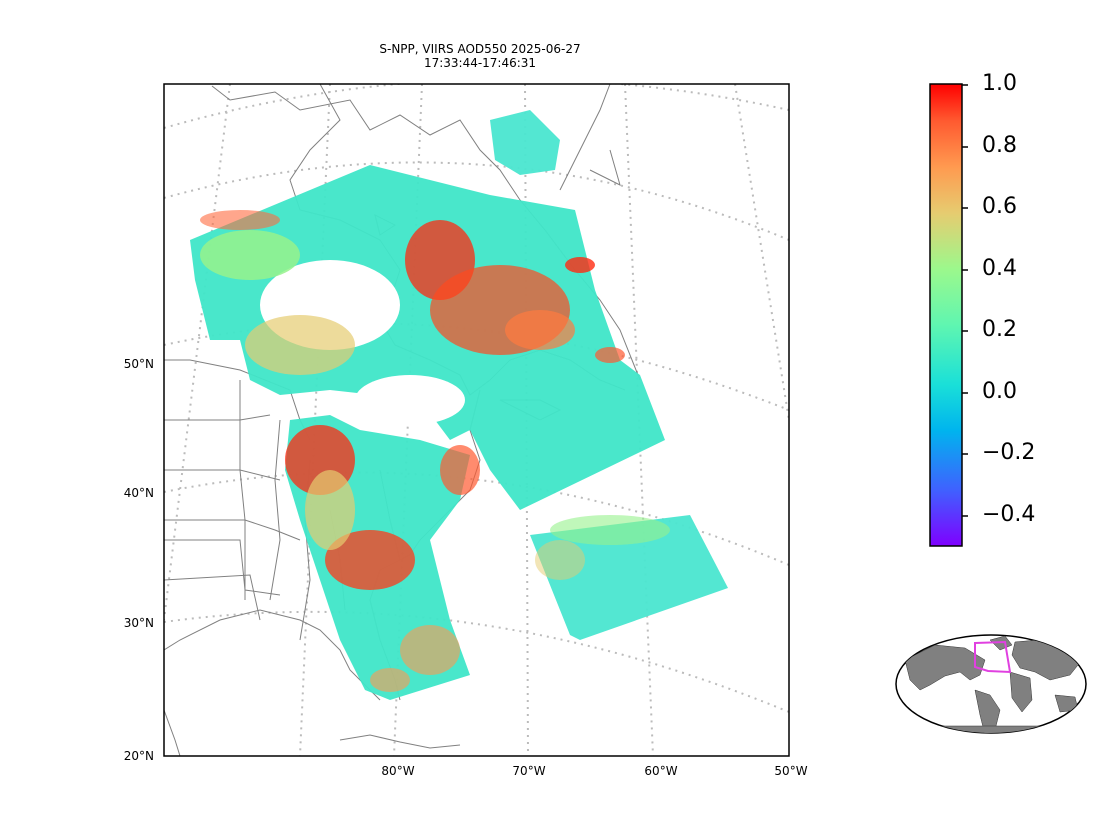  I want to click on colorbar-label-0.4: 0.4, so click(999, 268).